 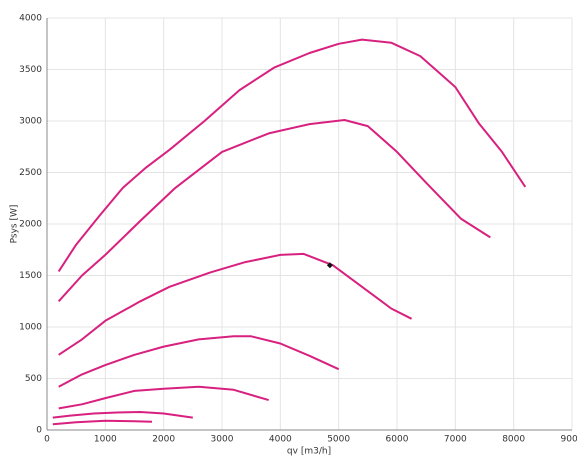 What do you see at coordinates (15, 224) in the screenshot?
I see `y-axis-title: Psys [W]` at bounding box center [15, 224].